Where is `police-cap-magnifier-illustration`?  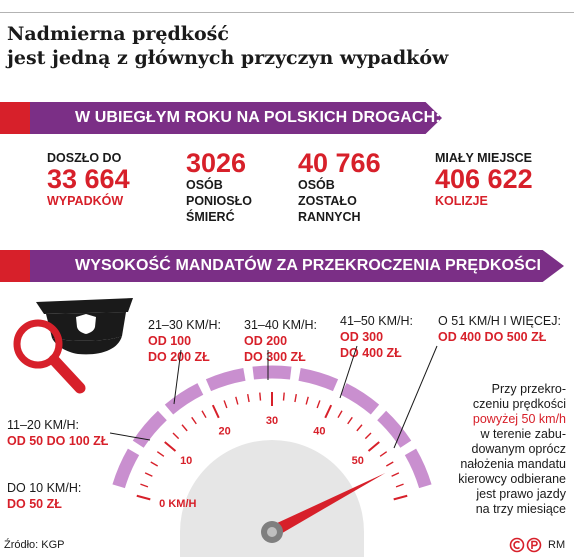 police-cap-magnifier-illustration is located at coordinates (73, 346).